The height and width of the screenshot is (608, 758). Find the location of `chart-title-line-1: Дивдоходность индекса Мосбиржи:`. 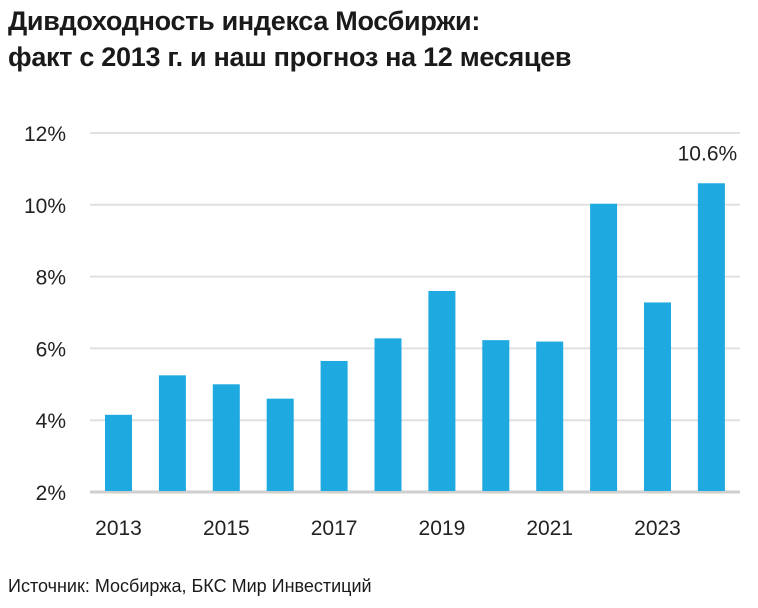

chart-title-line-1: Дивдоходность индекса Мосбиржи: is located at coordinates (244, 21).